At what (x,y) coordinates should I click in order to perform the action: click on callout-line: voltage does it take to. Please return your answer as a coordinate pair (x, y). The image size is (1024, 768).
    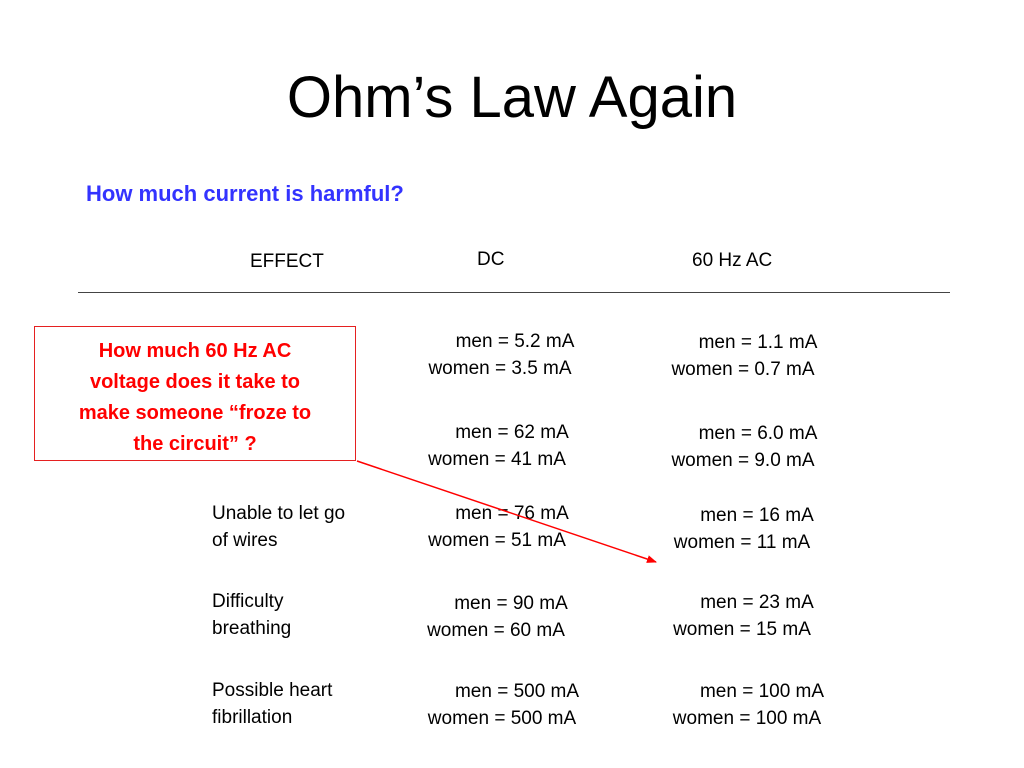
    Looking at the image, I should click on (195, 382).